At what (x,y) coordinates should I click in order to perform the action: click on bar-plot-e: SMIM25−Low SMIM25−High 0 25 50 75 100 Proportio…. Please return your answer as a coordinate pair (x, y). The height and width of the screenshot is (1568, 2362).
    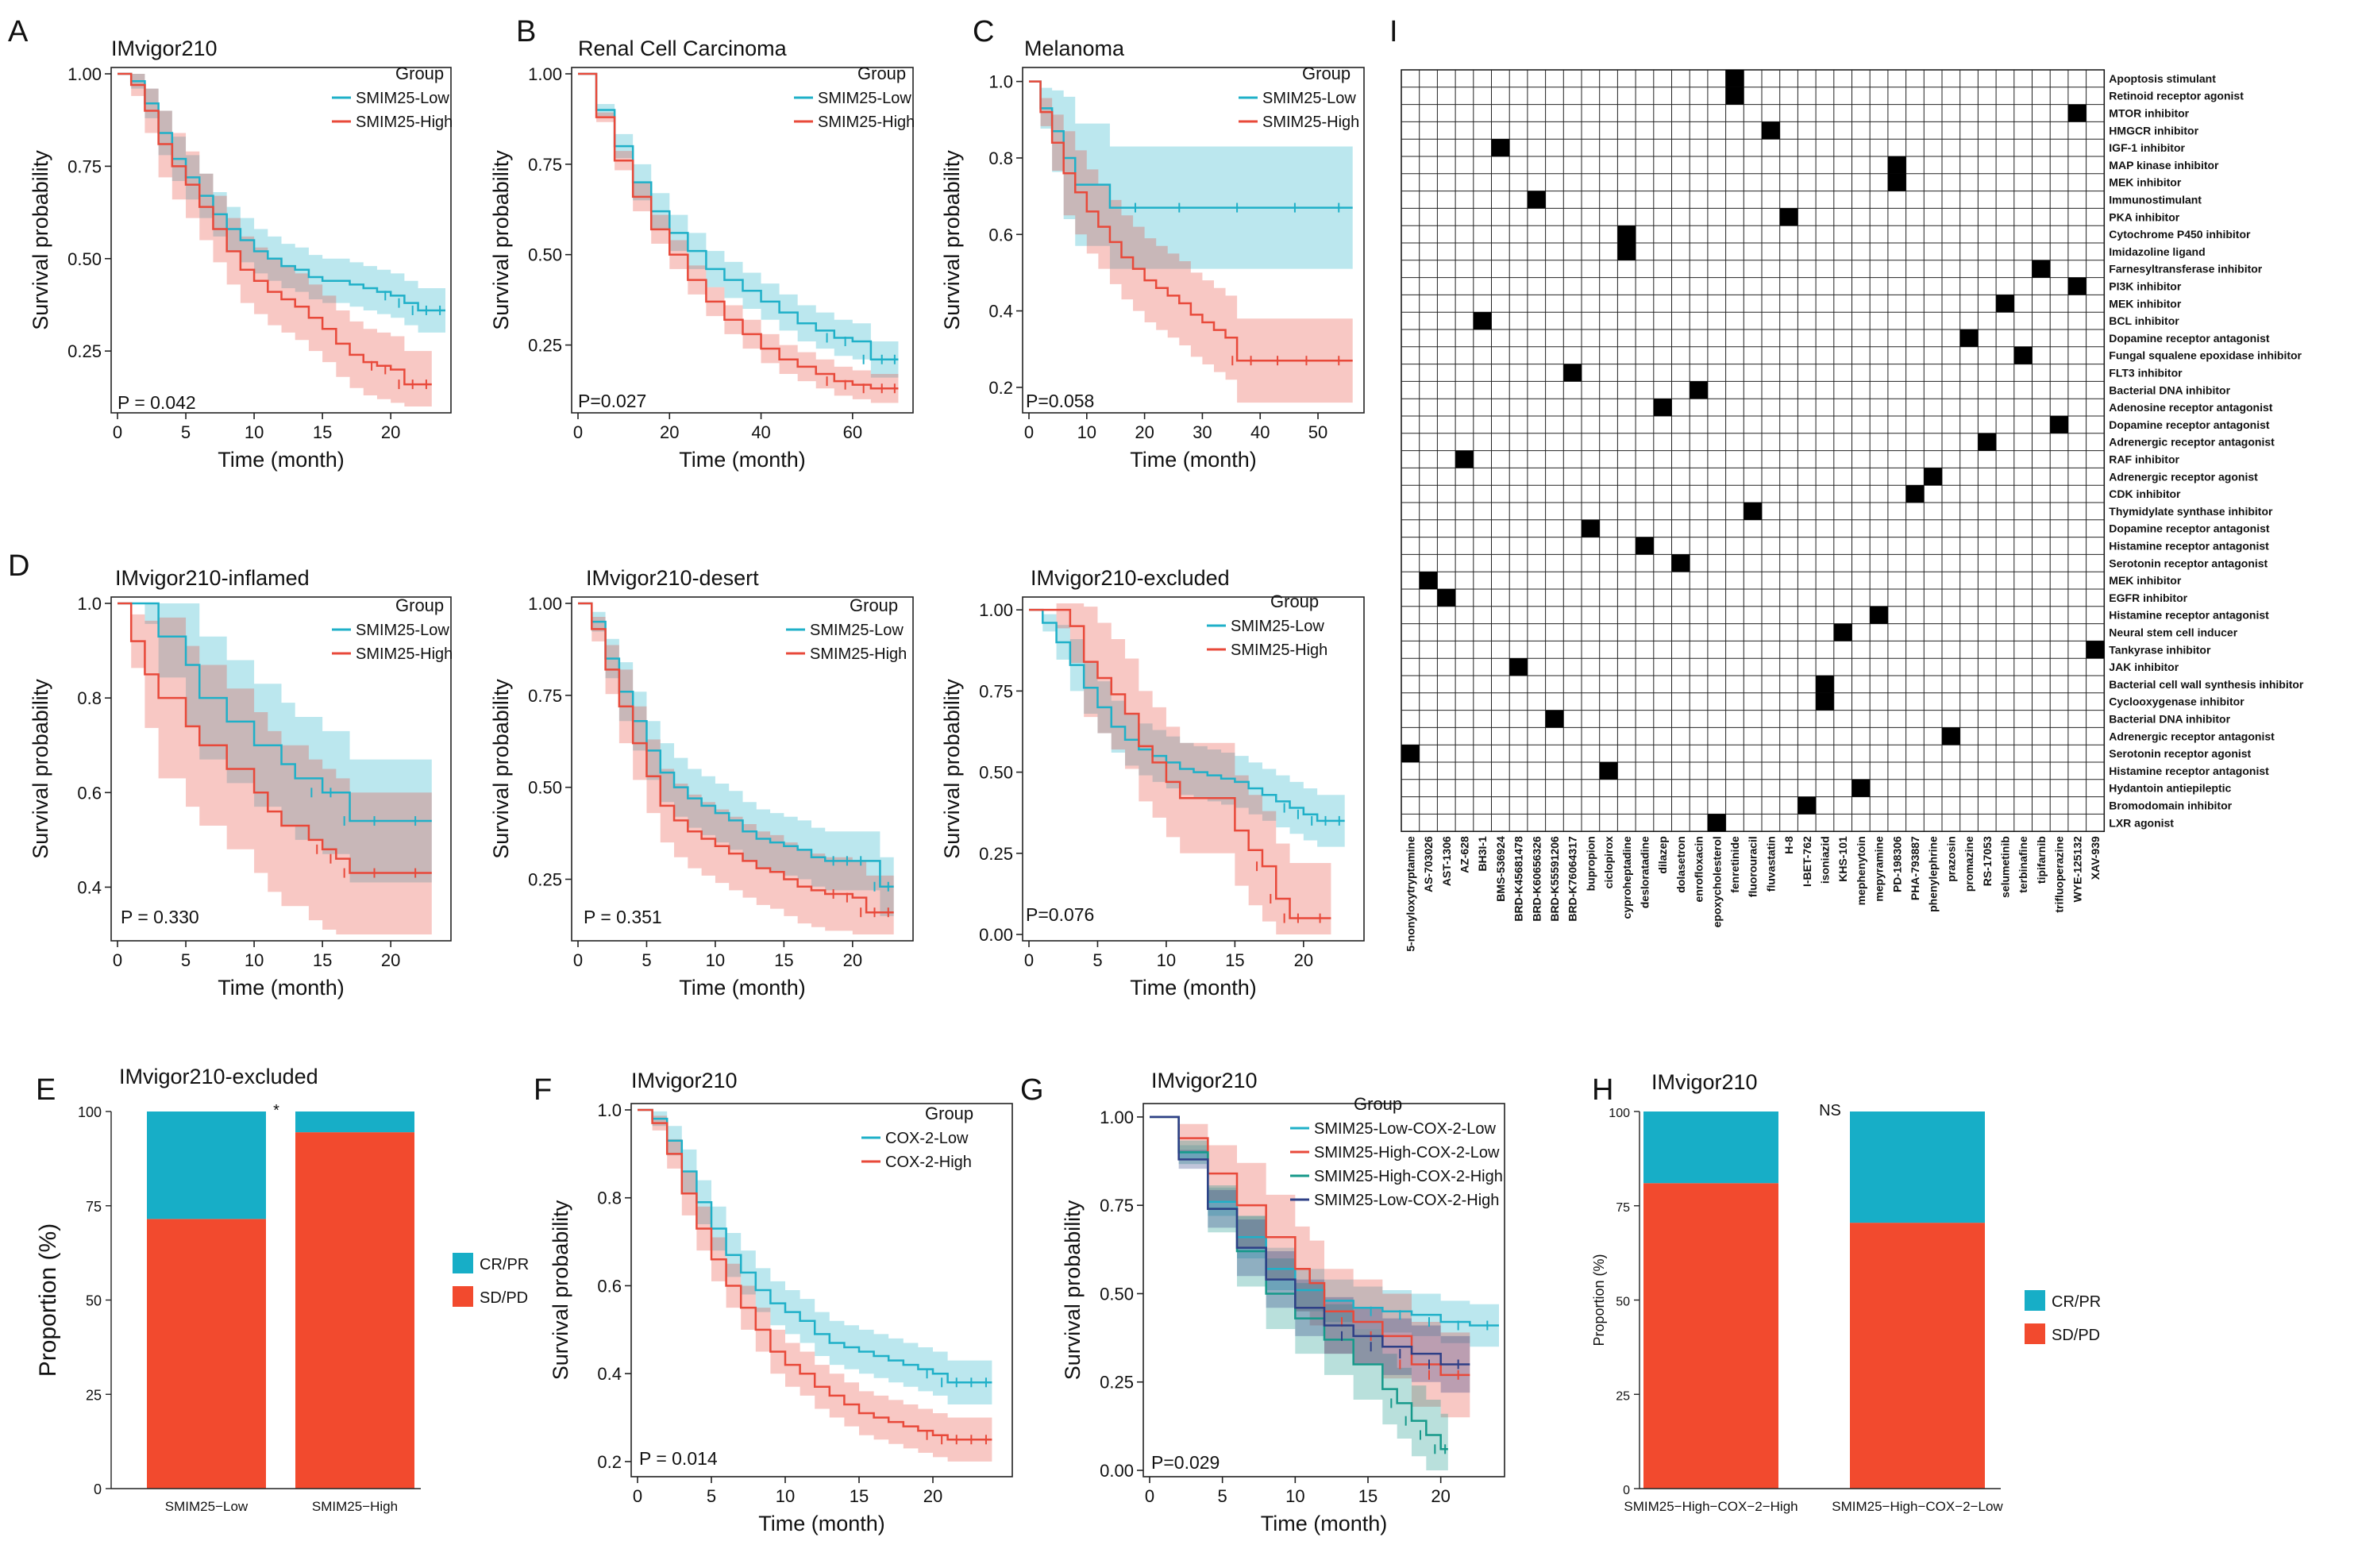
    Looking at the image, I should click on (282, 1289).